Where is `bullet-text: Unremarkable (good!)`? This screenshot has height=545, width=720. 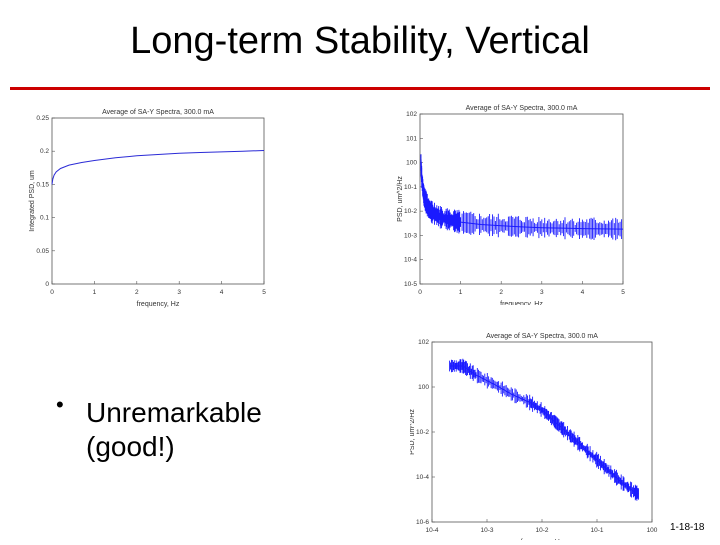 bullet-text: Unremarkable (good!) is located at coordinates (174, 429).